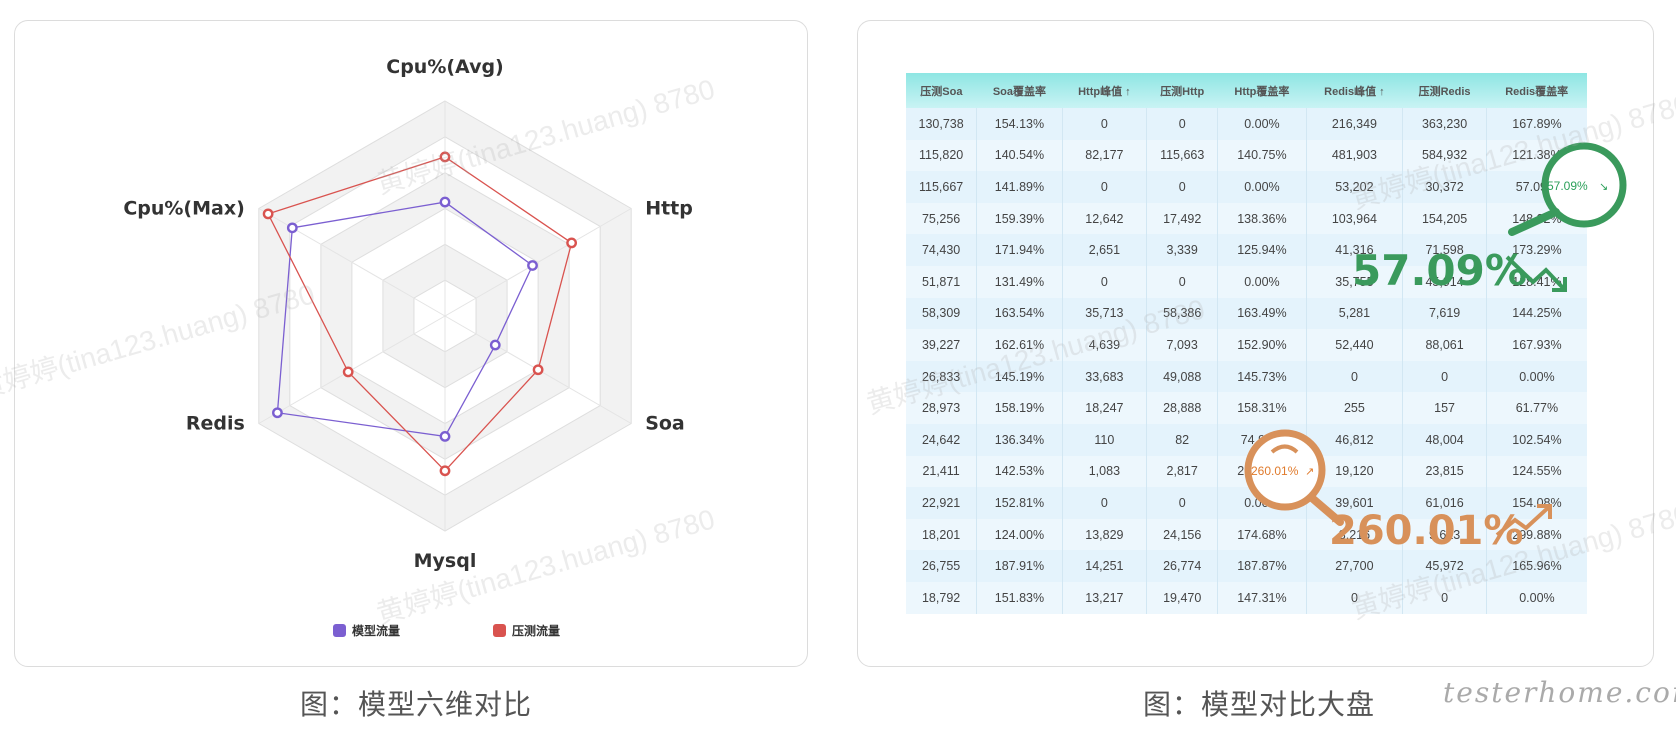 This screenshot has width=1676, height=734. What do you see at coordinates (942, 503) in the screenshot?
I see `table-cell: 22,921` at bounding box center [942, 503].